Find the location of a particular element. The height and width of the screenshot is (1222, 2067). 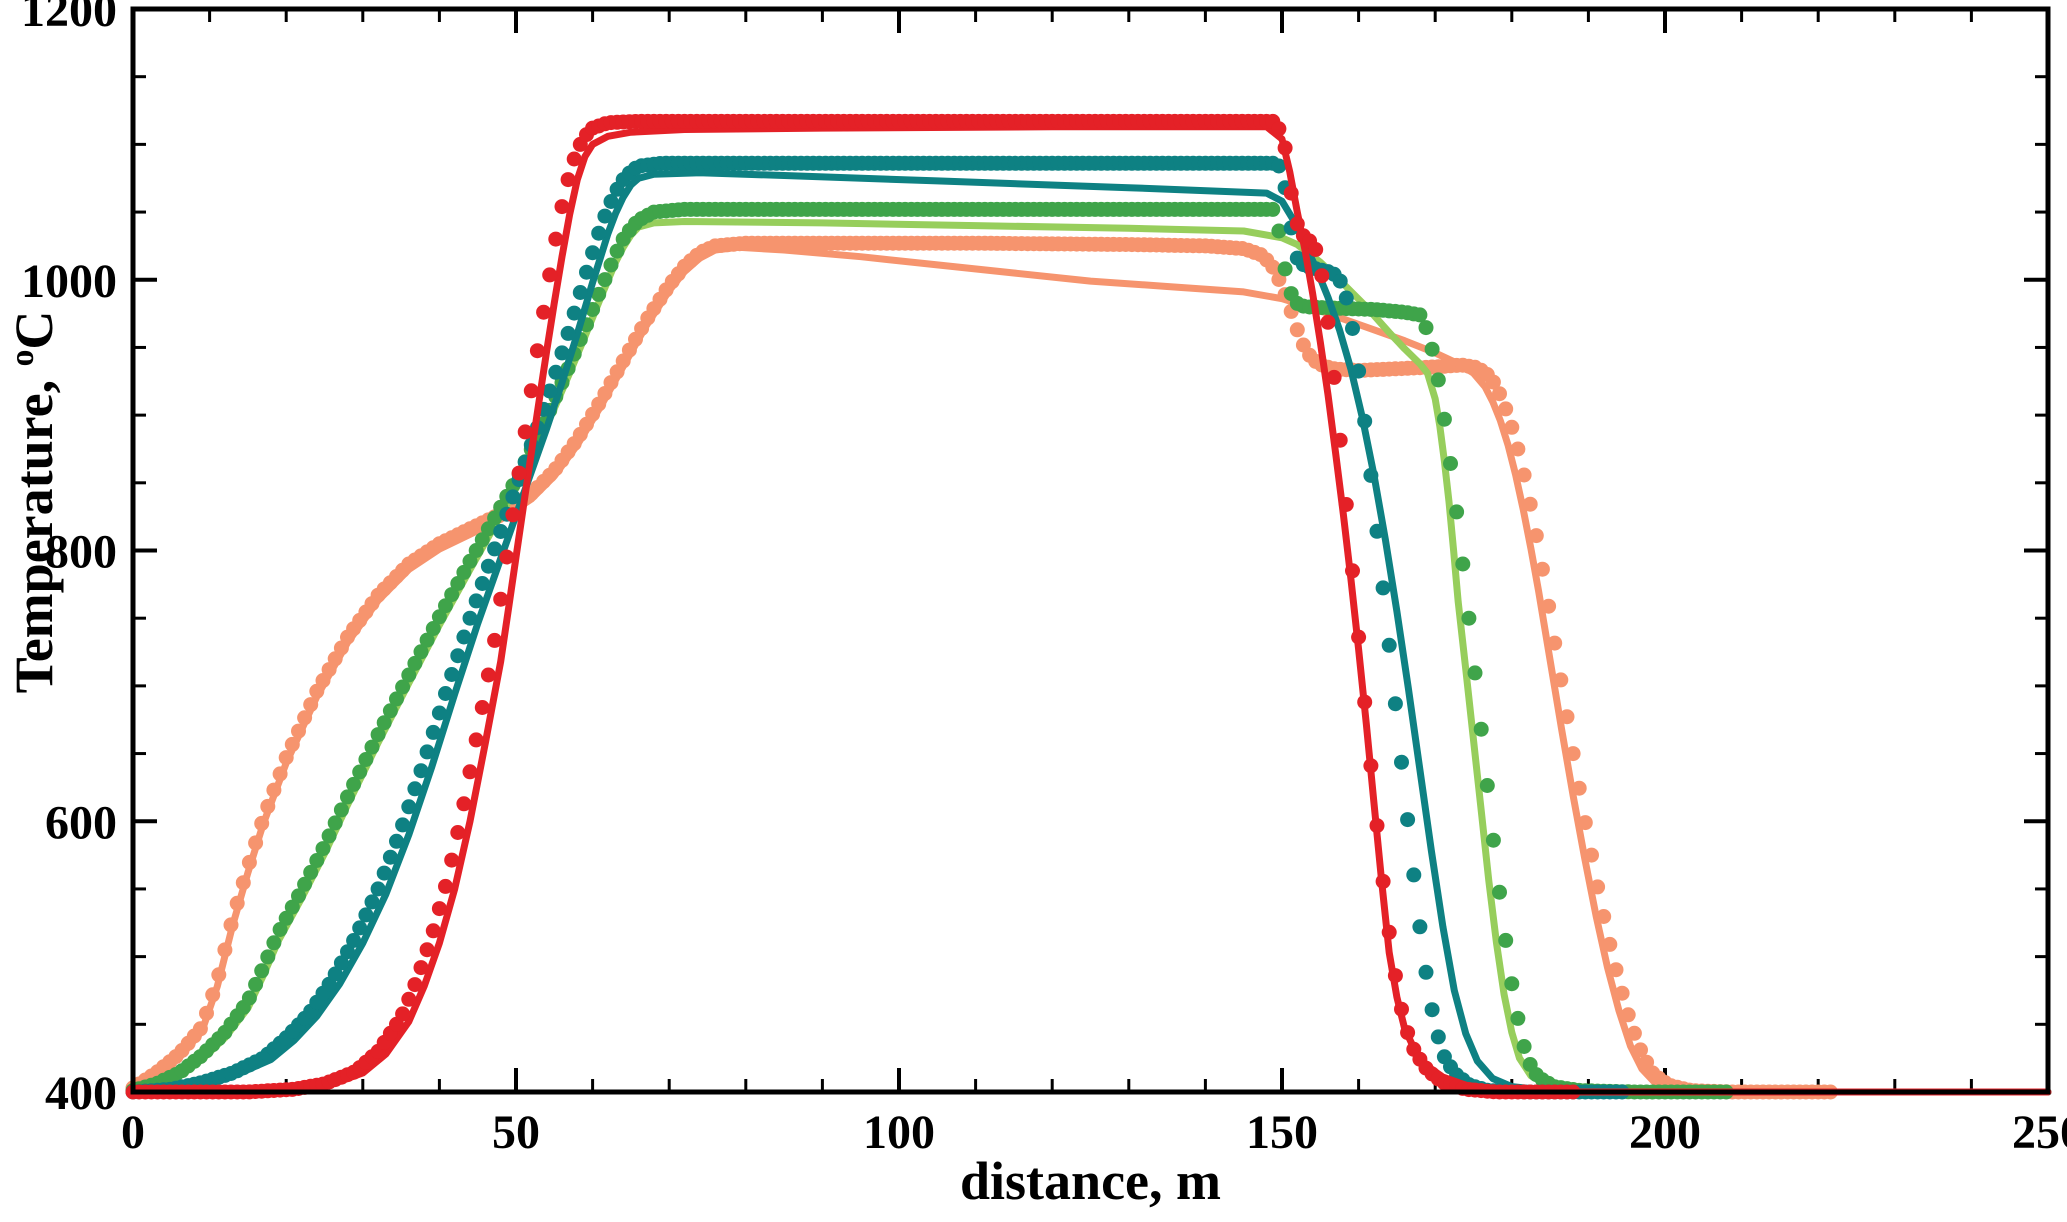

y-tick-label: 800 is located at coordinates (81, 552).